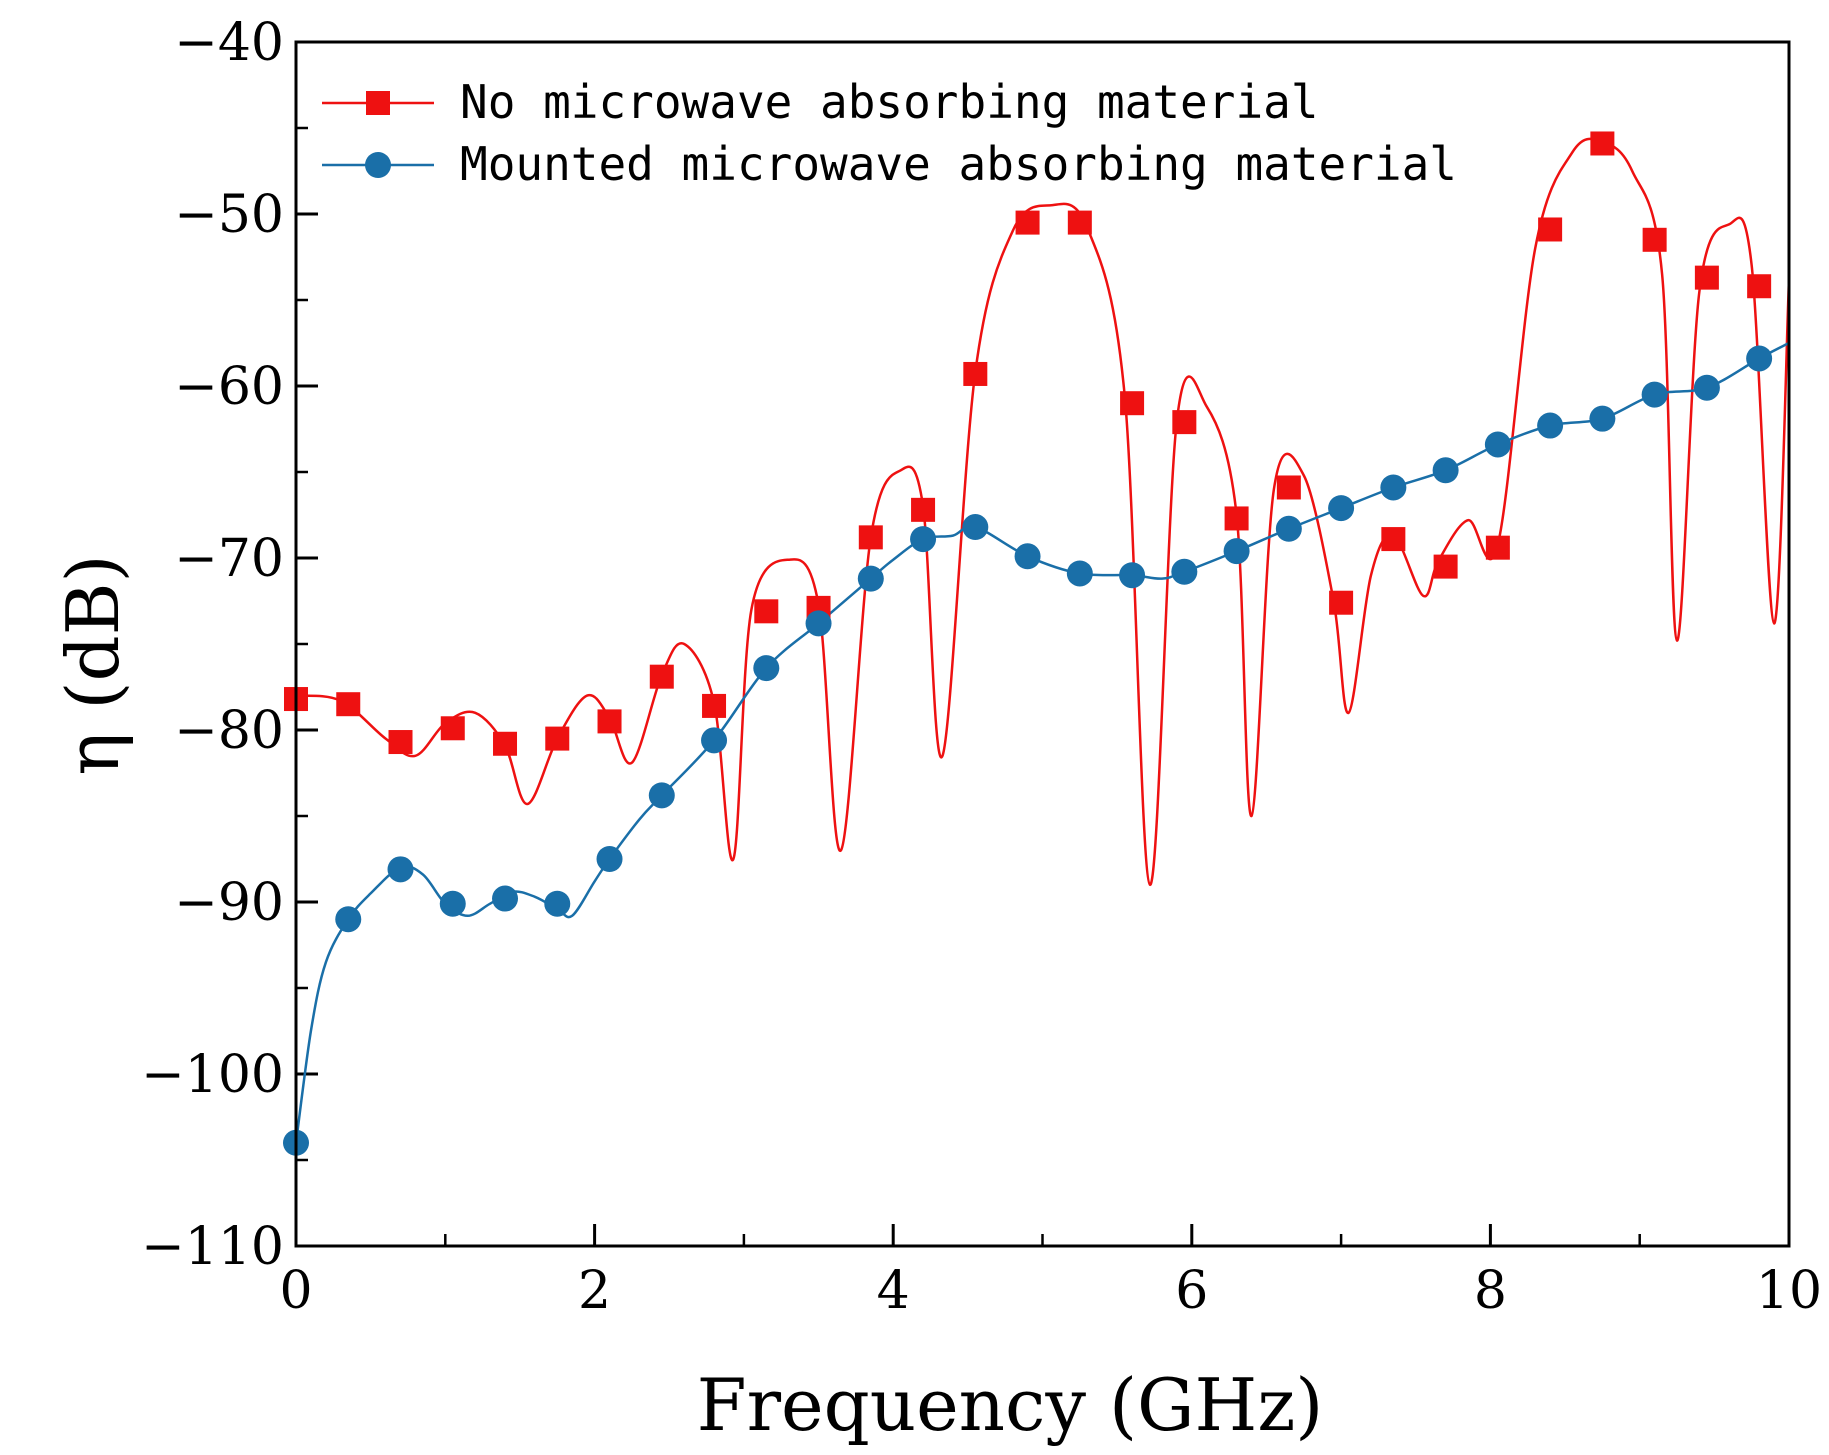 The width and height of the screenshot is (1829, 1455). What do you see at coordinates (594, 1291) in the screenshot?
I see `x-tick-label: 2` at bounding box center [594, 1291].